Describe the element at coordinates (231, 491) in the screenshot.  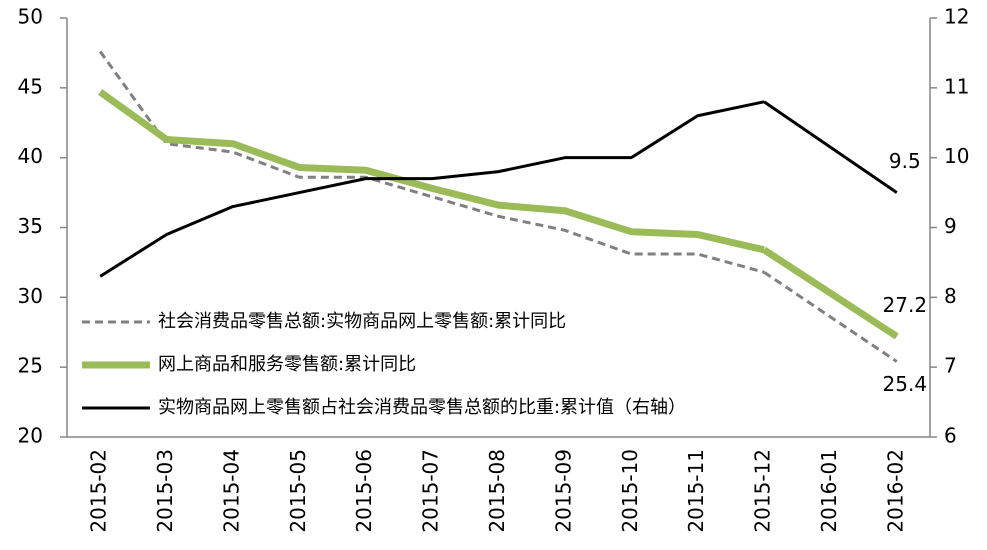
I see `x-tick-label: 2015-04` at that location.